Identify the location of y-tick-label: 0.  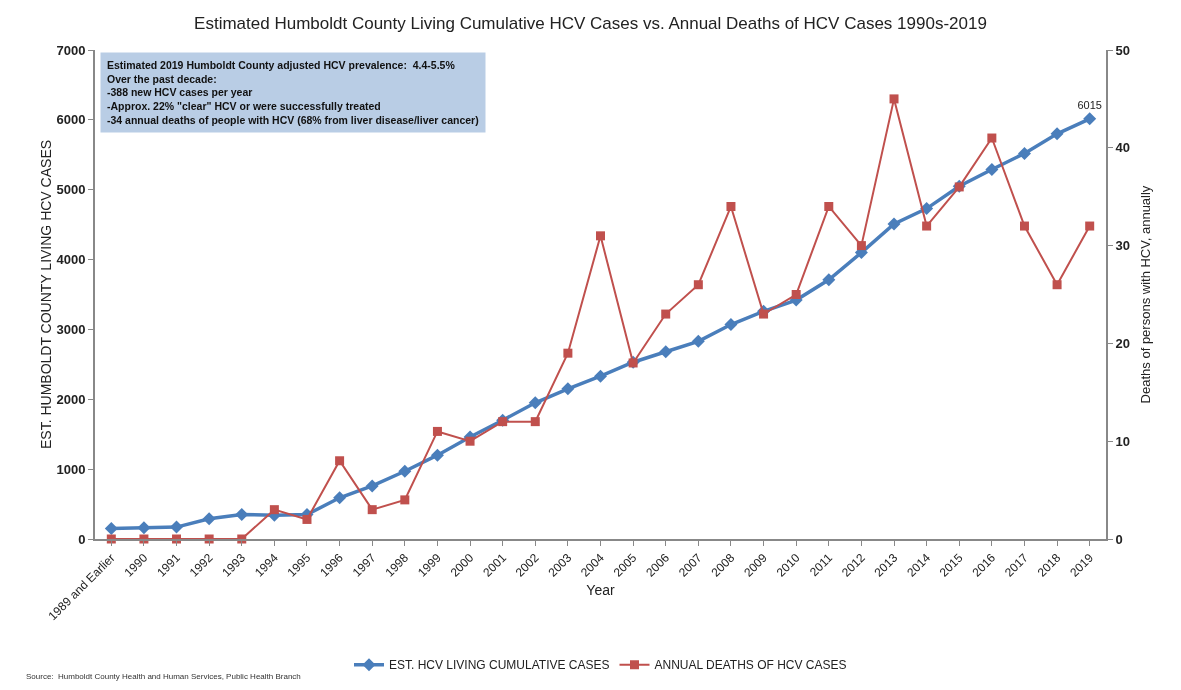
(82, 539).